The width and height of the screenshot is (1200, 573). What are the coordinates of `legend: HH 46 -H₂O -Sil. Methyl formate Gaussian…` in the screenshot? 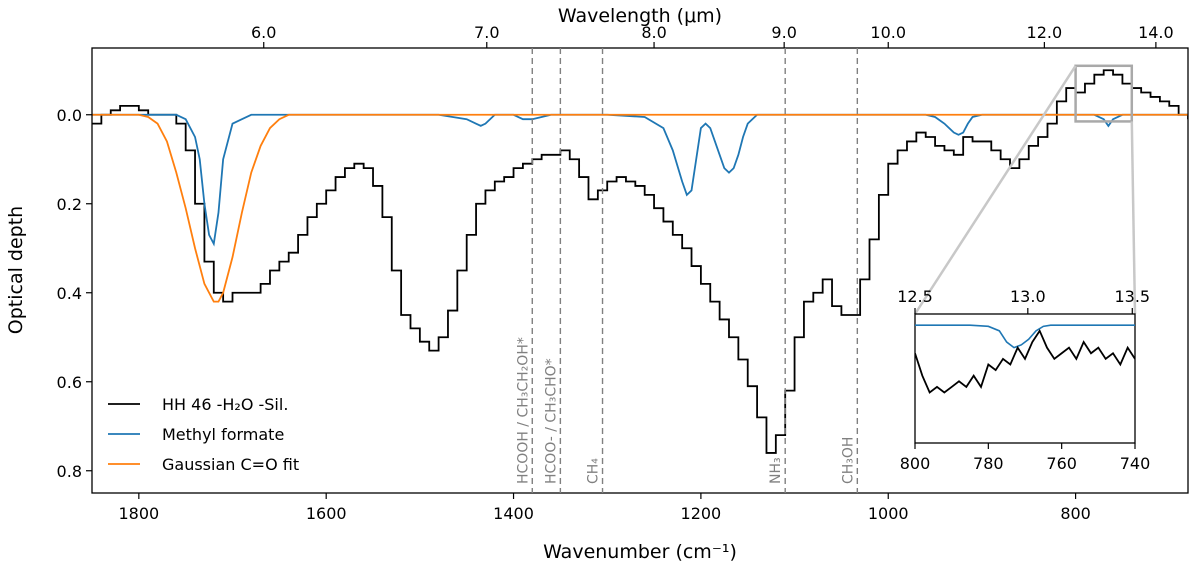 It's located at (203, 434).